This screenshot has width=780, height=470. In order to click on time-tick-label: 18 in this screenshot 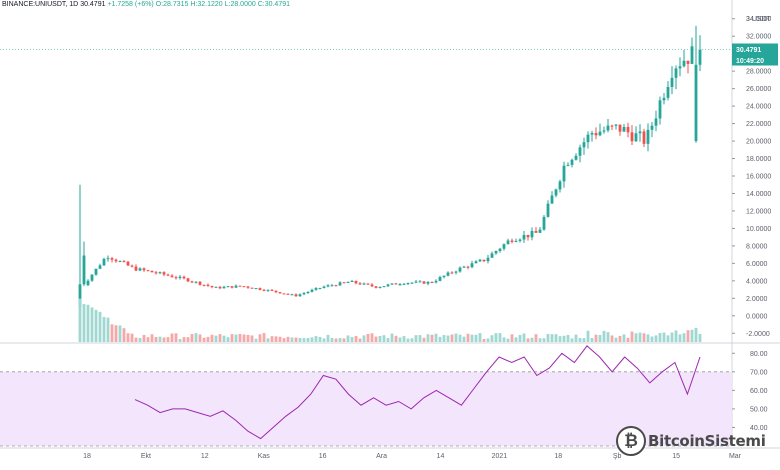, I will do `click(87, 456)`.